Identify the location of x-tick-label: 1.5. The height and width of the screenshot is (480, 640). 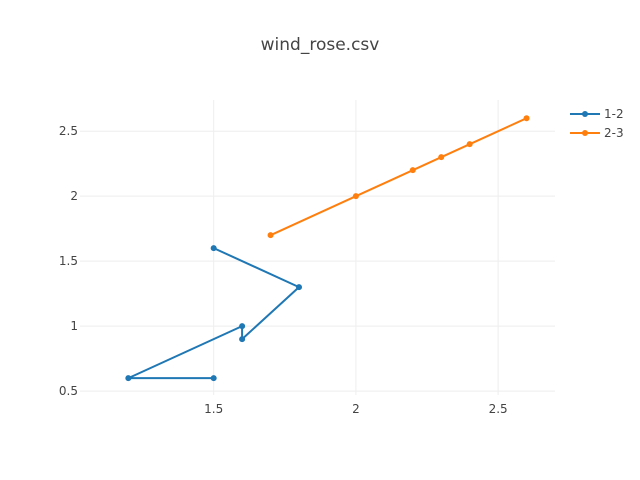
(213, 409).